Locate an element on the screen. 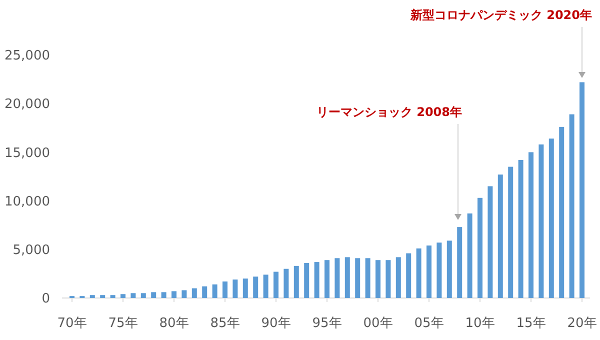 Image resolution: width=600 pixels, height=340 pixels. x-tick-label: 90年 is located at coordinates (276, 323).